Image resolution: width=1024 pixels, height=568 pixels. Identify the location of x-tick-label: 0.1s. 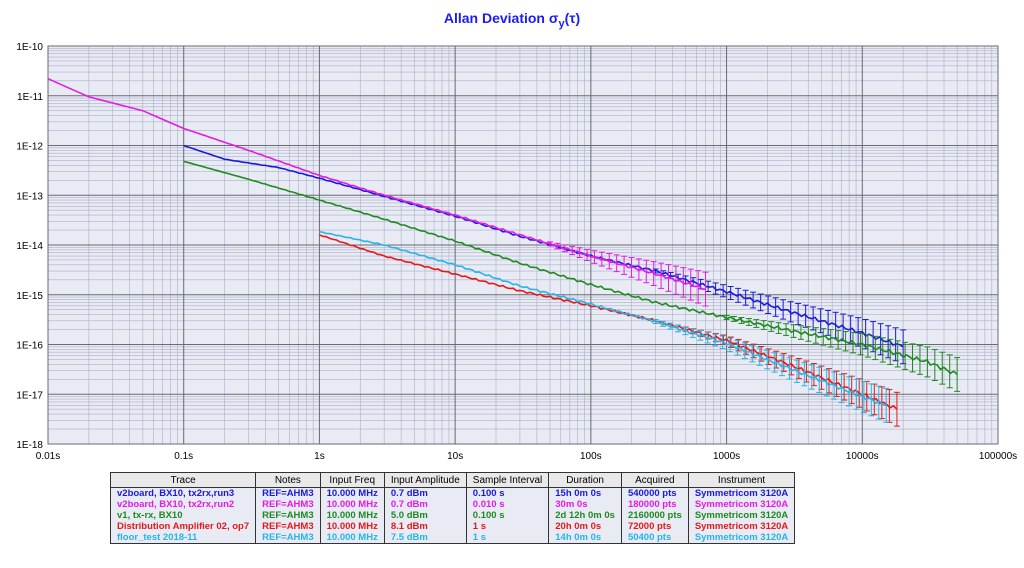
(183, 456).